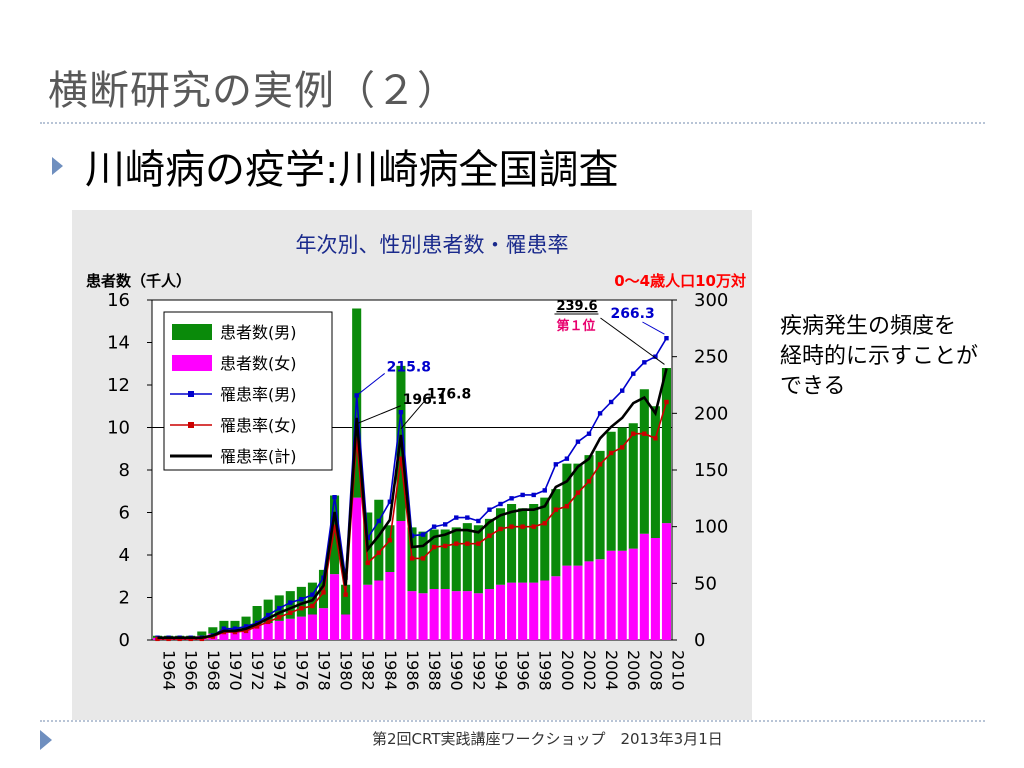 This screenshot has width=1024, height=768. I want to click on annotation-label: 176.8, so click(449, 395).